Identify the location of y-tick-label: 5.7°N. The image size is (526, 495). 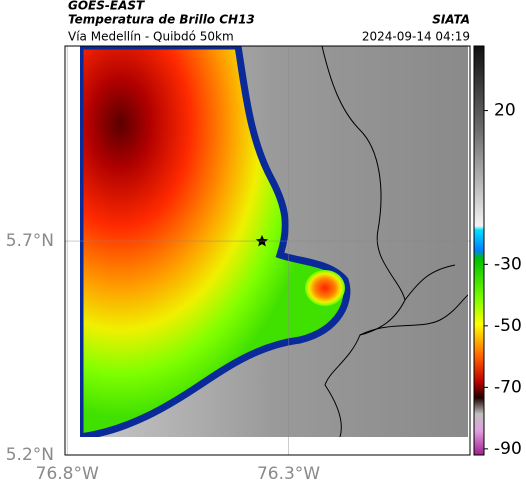
(30, 241).